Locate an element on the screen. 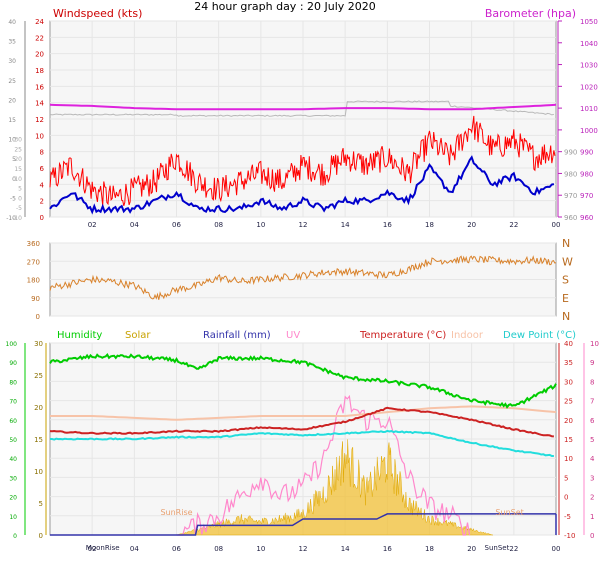 The image size is (608, 561). wind-x-tick-label: 16 is located at coordinates (387, 225).